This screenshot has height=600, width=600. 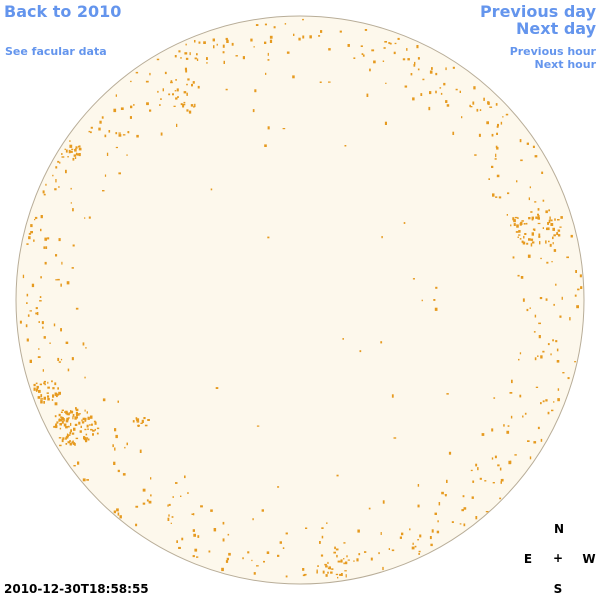 What do you see at coordinates (552, 51) in the screenshot?
I see `previous-hour-link: Previous hour` at bounding box center [552, 51].